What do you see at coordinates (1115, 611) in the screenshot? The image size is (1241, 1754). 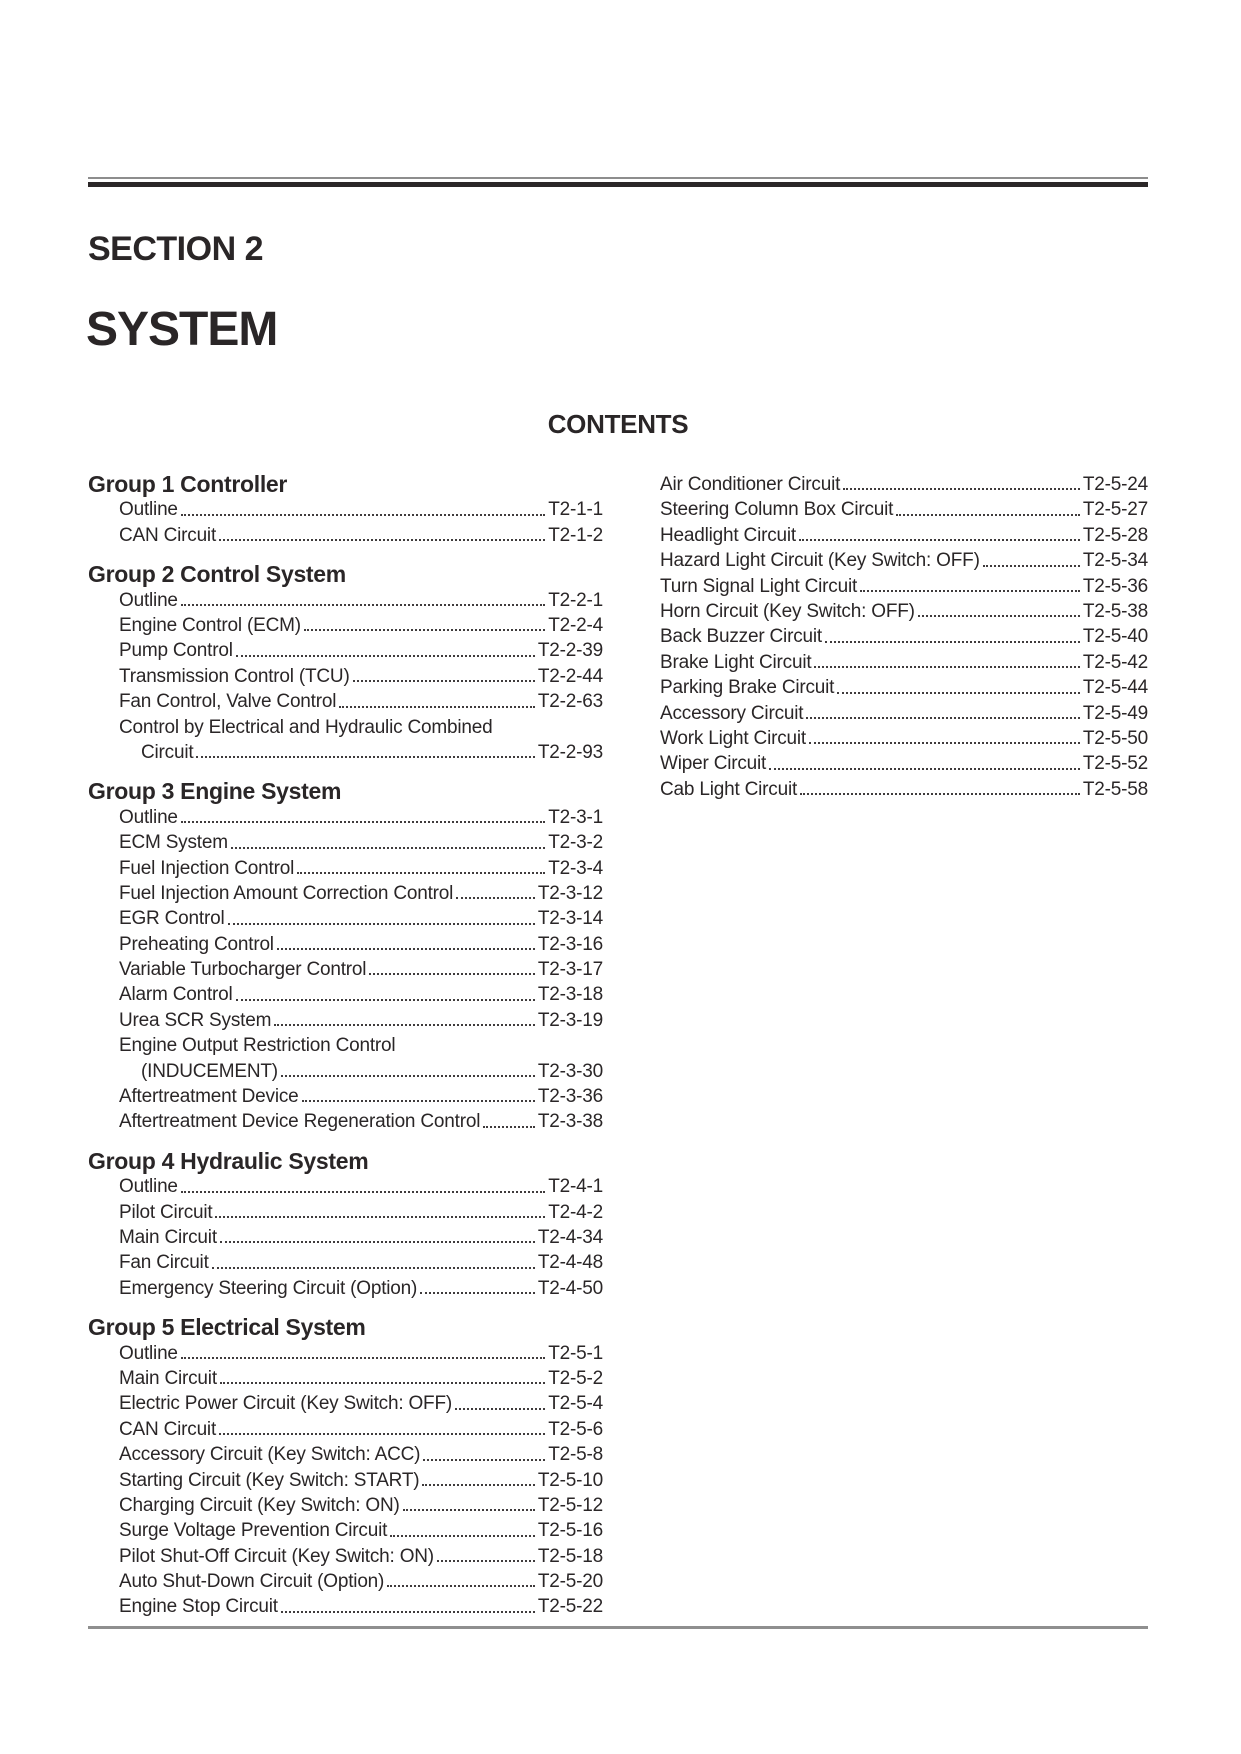 I see `toc-entry-page: T2-5-38` at bounding box center [1115, 611].